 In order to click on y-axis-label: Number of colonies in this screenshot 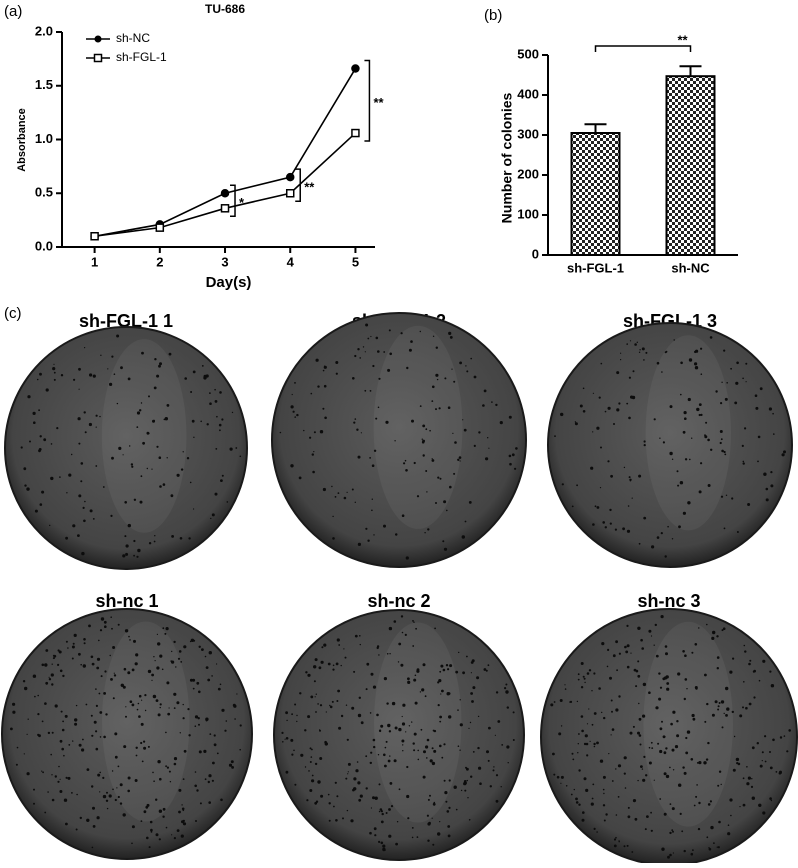, I will do `click(507, 157)`.